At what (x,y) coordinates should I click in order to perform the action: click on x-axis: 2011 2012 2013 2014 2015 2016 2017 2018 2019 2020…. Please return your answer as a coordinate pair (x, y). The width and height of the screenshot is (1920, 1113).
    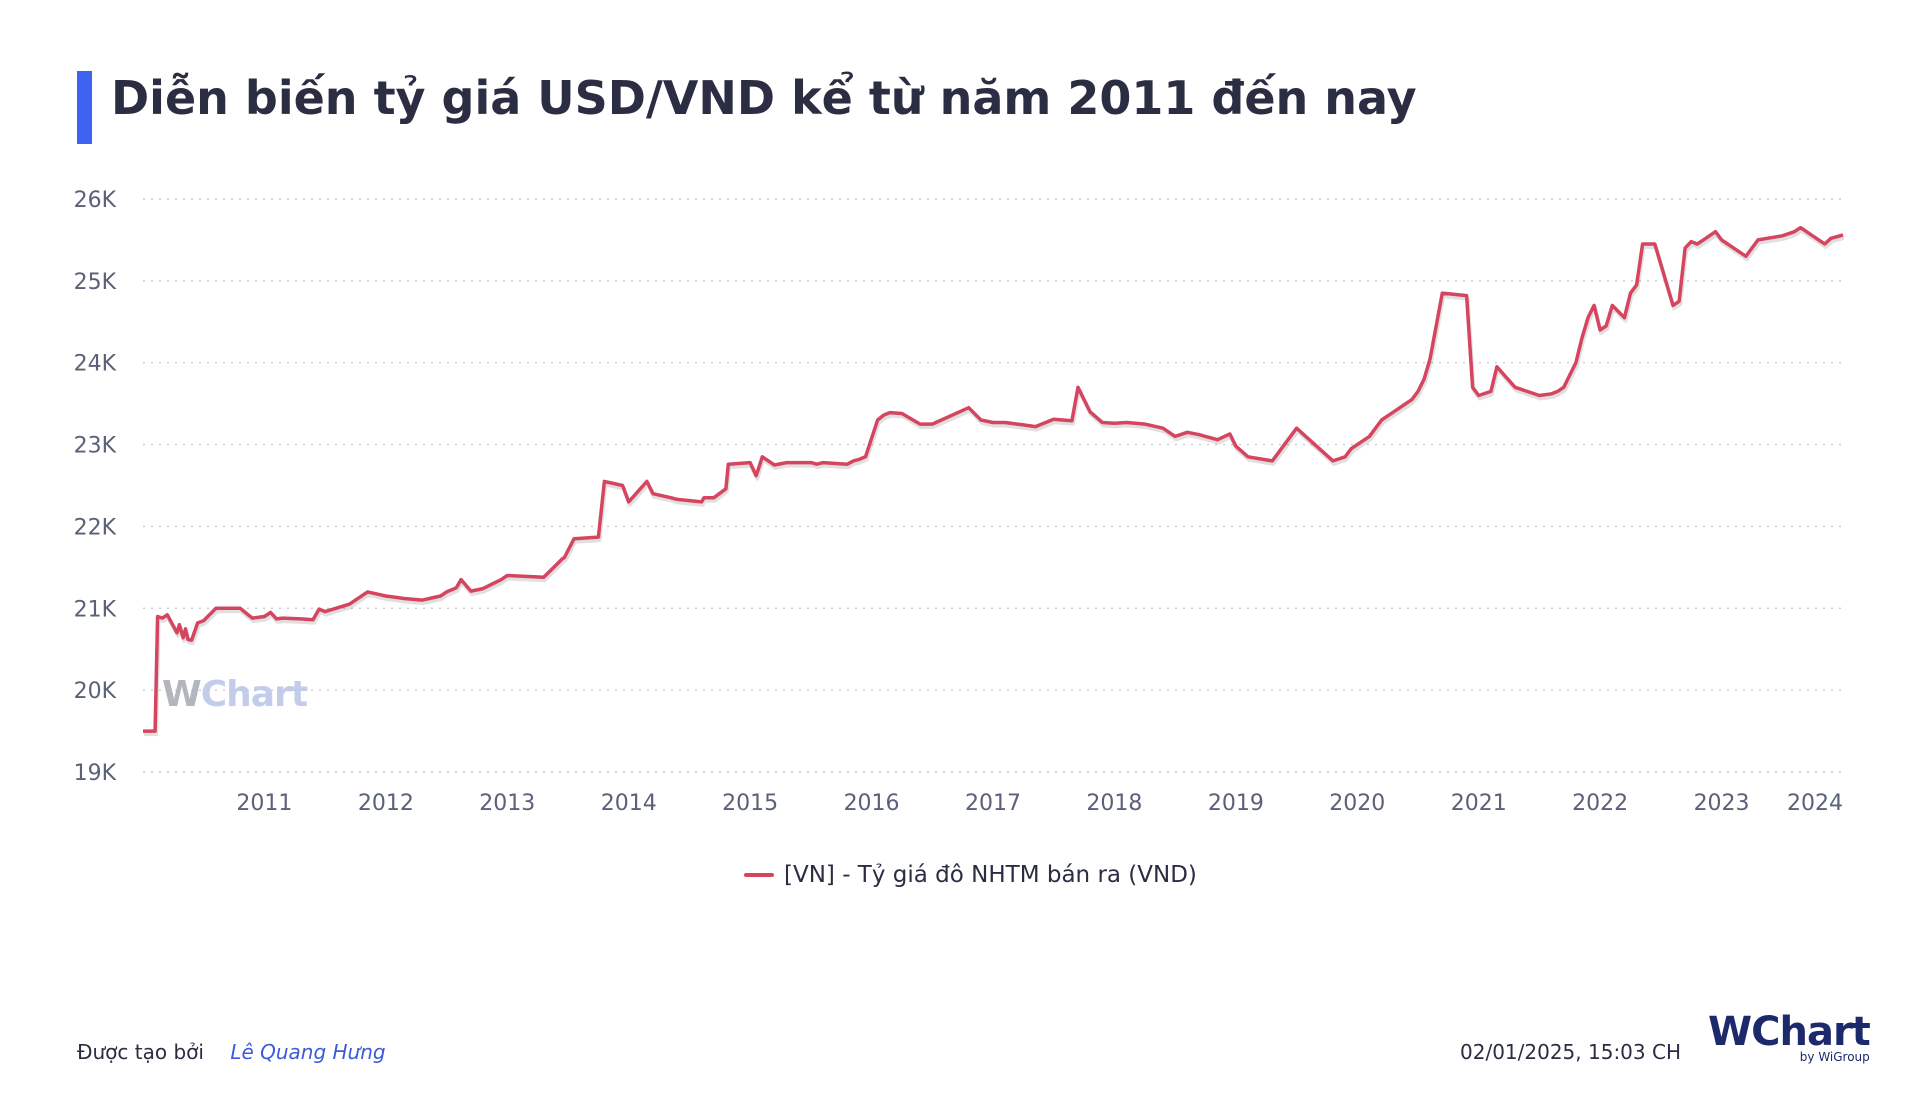
    Looking at the image, I should click on (1039, 803).